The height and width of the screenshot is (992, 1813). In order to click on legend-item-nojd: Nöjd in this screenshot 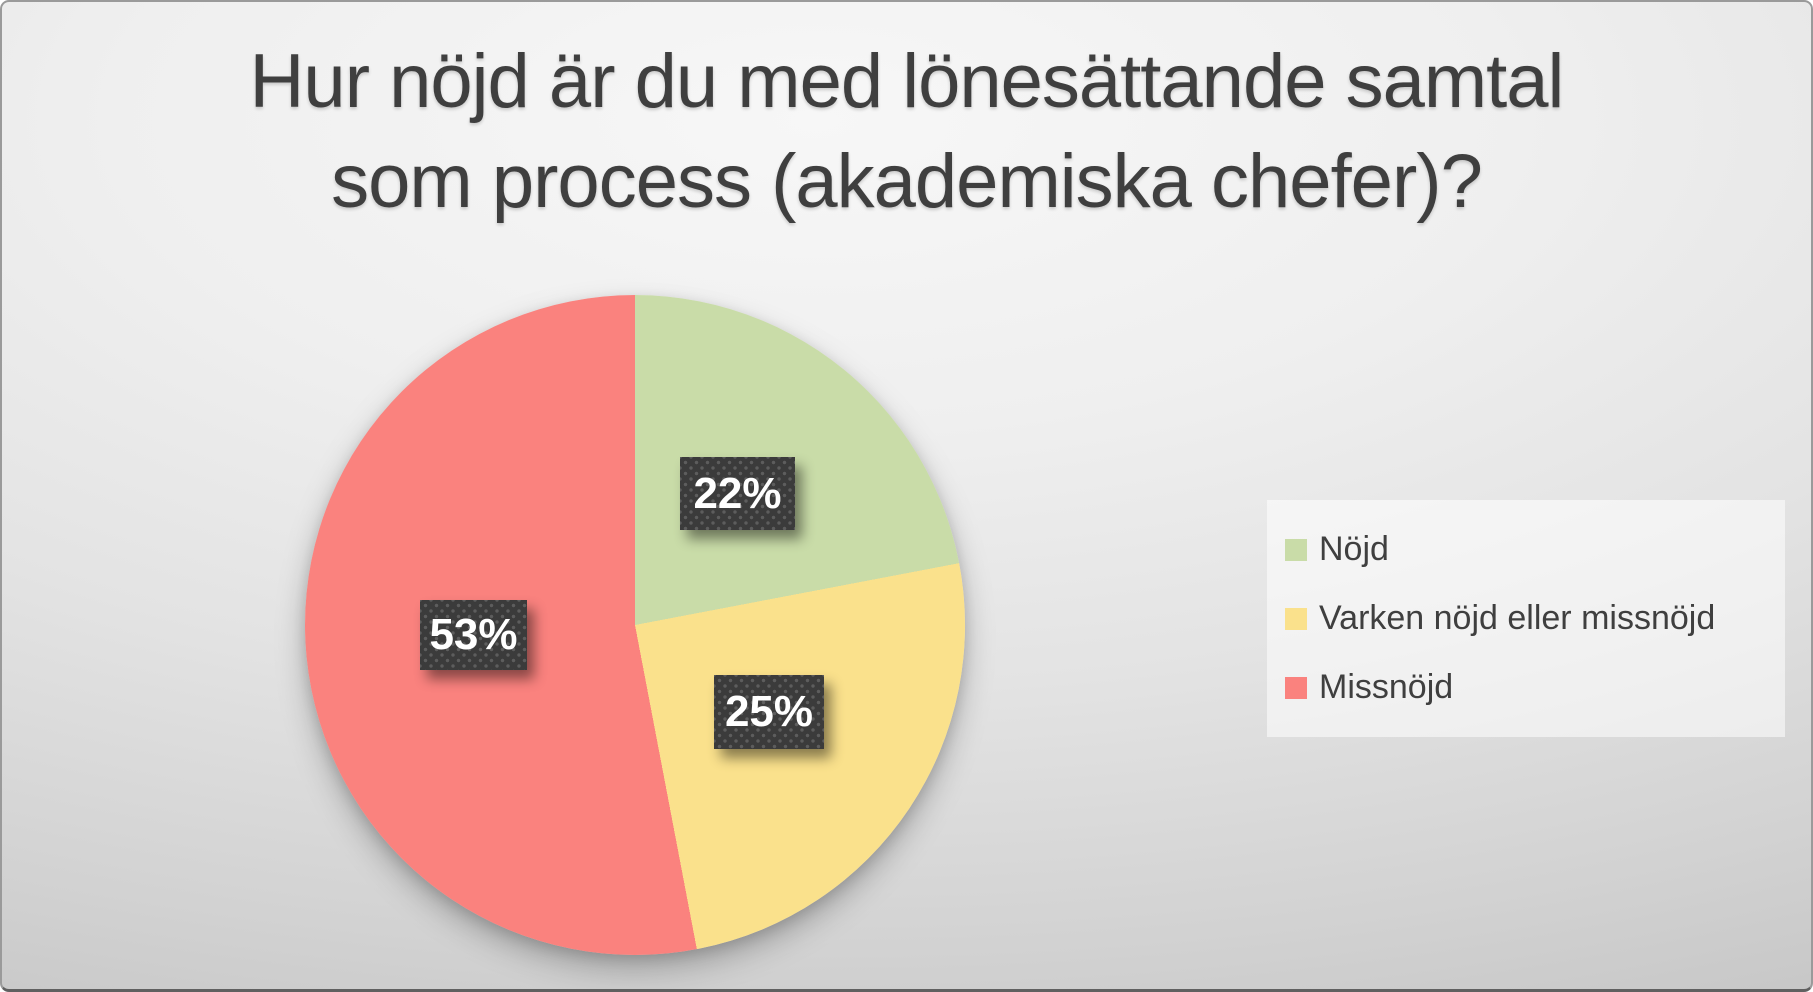, I will do `click(1535, 549)`.